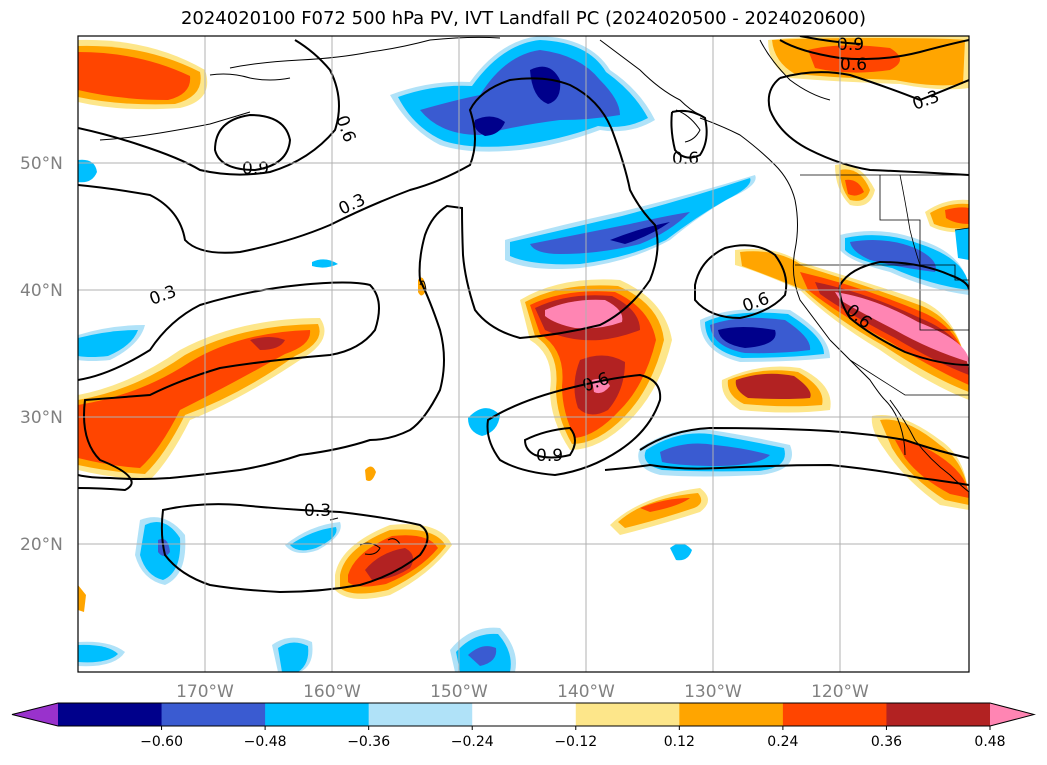 This screenshot has width=1047, height=765. I want to click on lat-label: 40°N, so click(41, 291).